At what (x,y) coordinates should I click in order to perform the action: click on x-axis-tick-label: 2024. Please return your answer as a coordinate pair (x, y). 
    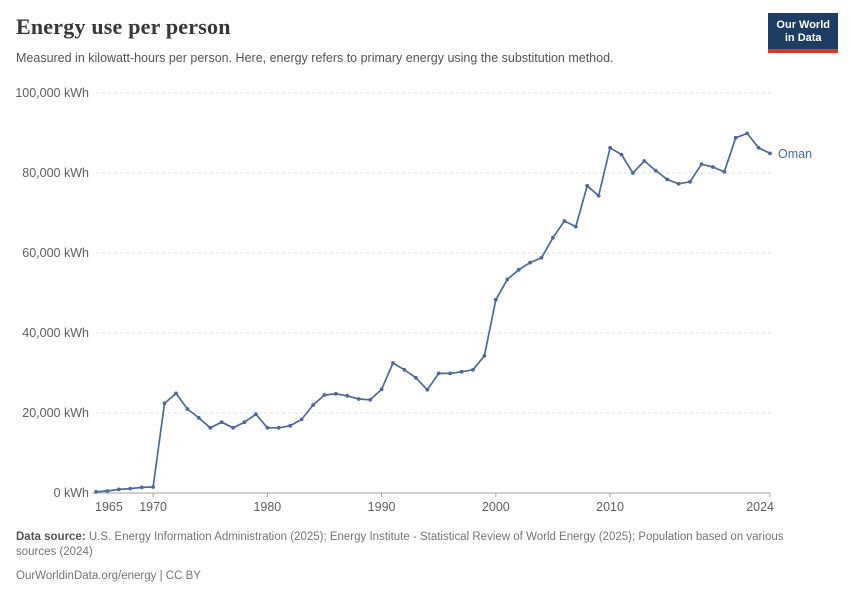
    Looking at the image, I should click on (760, 507).